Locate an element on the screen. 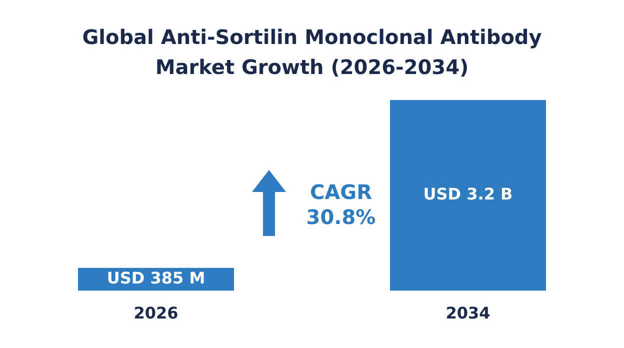  data-label: USD 3.2 B is located at coordinates (468, 194).